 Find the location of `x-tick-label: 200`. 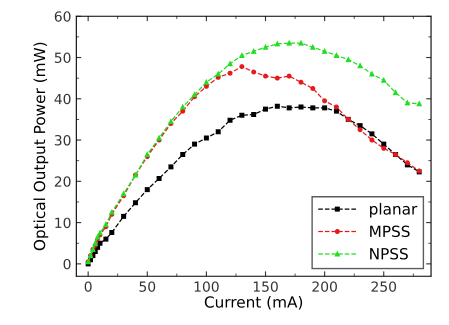

x-tick-label: 200 is located at coordinates (324, 286).